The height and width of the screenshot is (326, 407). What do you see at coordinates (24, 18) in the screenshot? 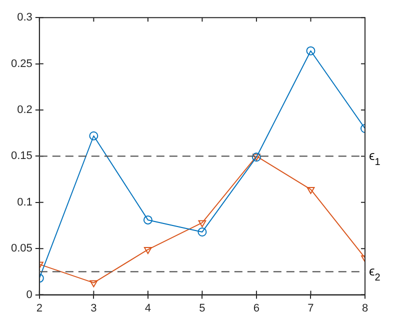
I see `y-tick-label: 0.3` at bounding box center [24, 18].